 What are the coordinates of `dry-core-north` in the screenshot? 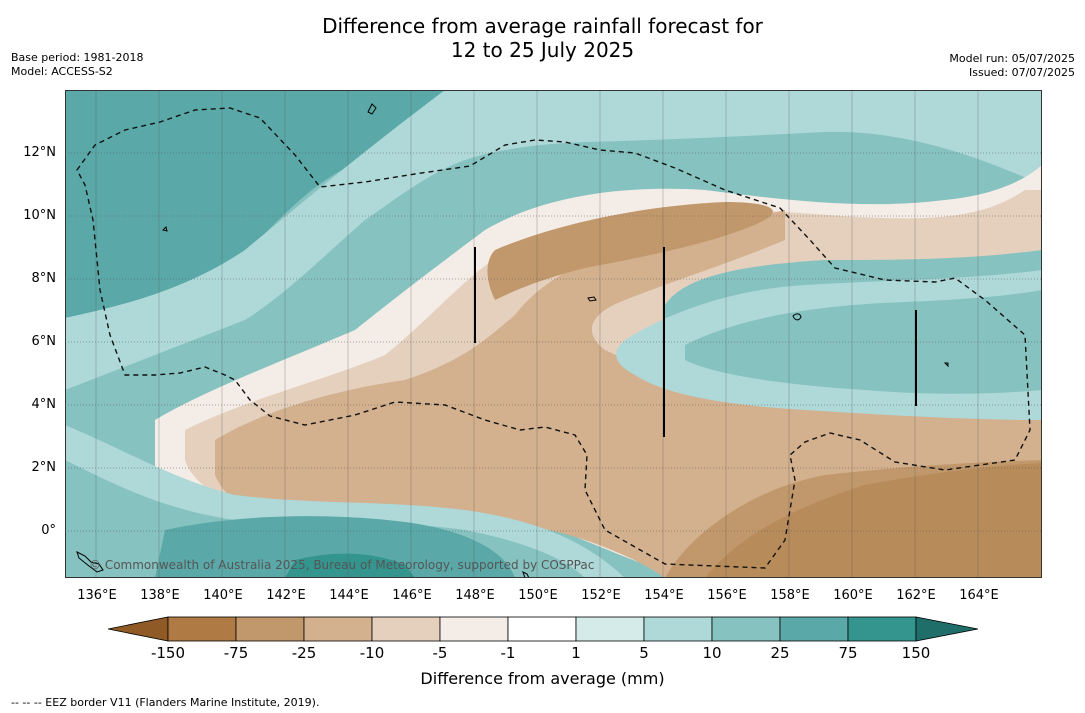 It's located at (630, 251).